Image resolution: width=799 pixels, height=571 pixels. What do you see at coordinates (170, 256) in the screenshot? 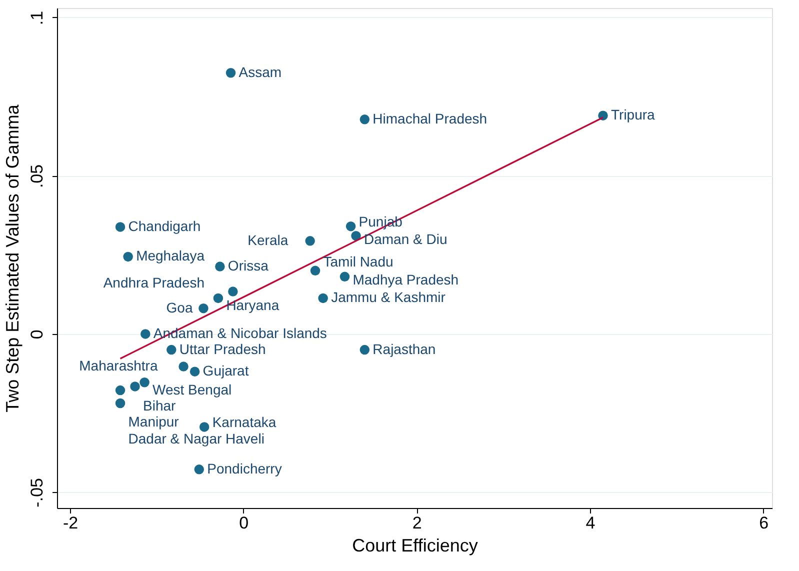
I see `annotation: Meghalaya` at bounding box center [170, 256].